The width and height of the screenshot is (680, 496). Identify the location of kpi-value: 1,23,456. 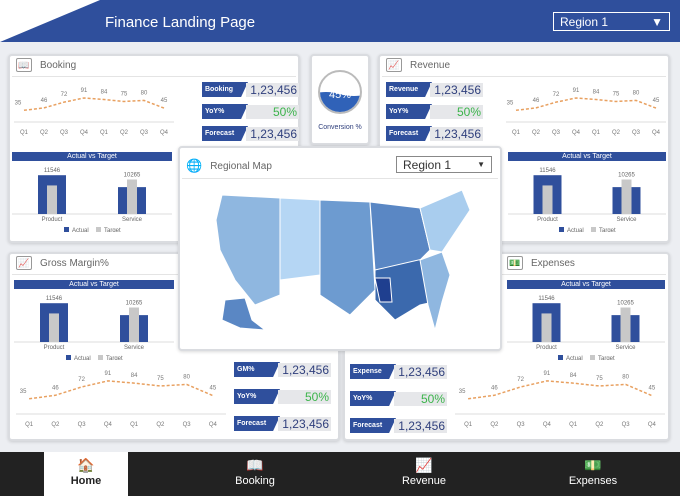
(272, 90).